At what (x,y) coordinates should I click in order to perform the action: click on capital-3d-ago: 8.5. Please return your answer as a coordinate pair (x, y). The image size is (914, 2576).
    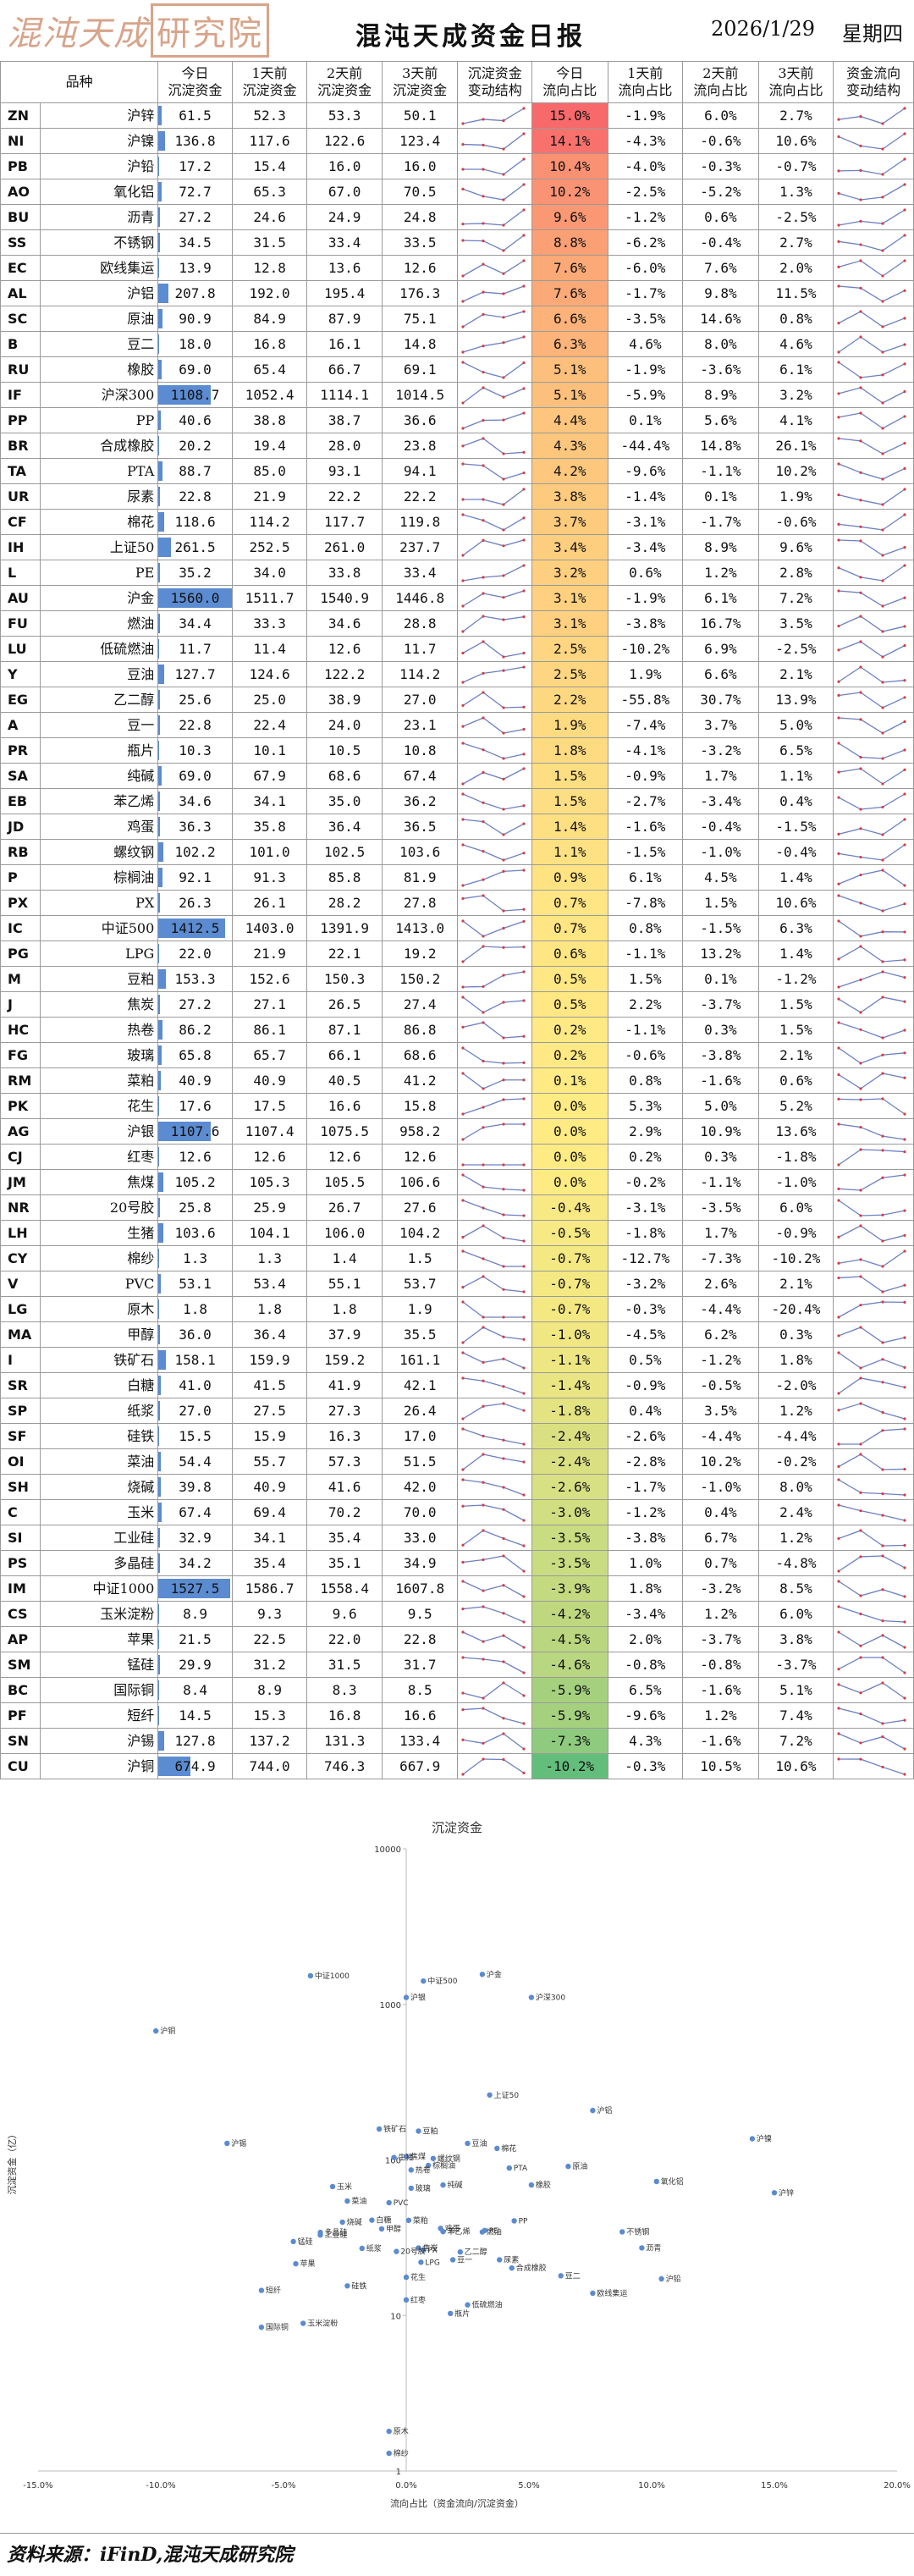
    Looking at the image, I should click on (420, 1690).